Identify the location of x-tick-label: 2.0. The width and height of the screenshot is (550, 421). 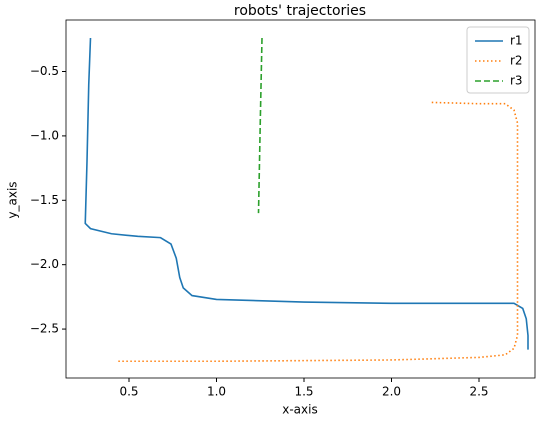
(391, 392).